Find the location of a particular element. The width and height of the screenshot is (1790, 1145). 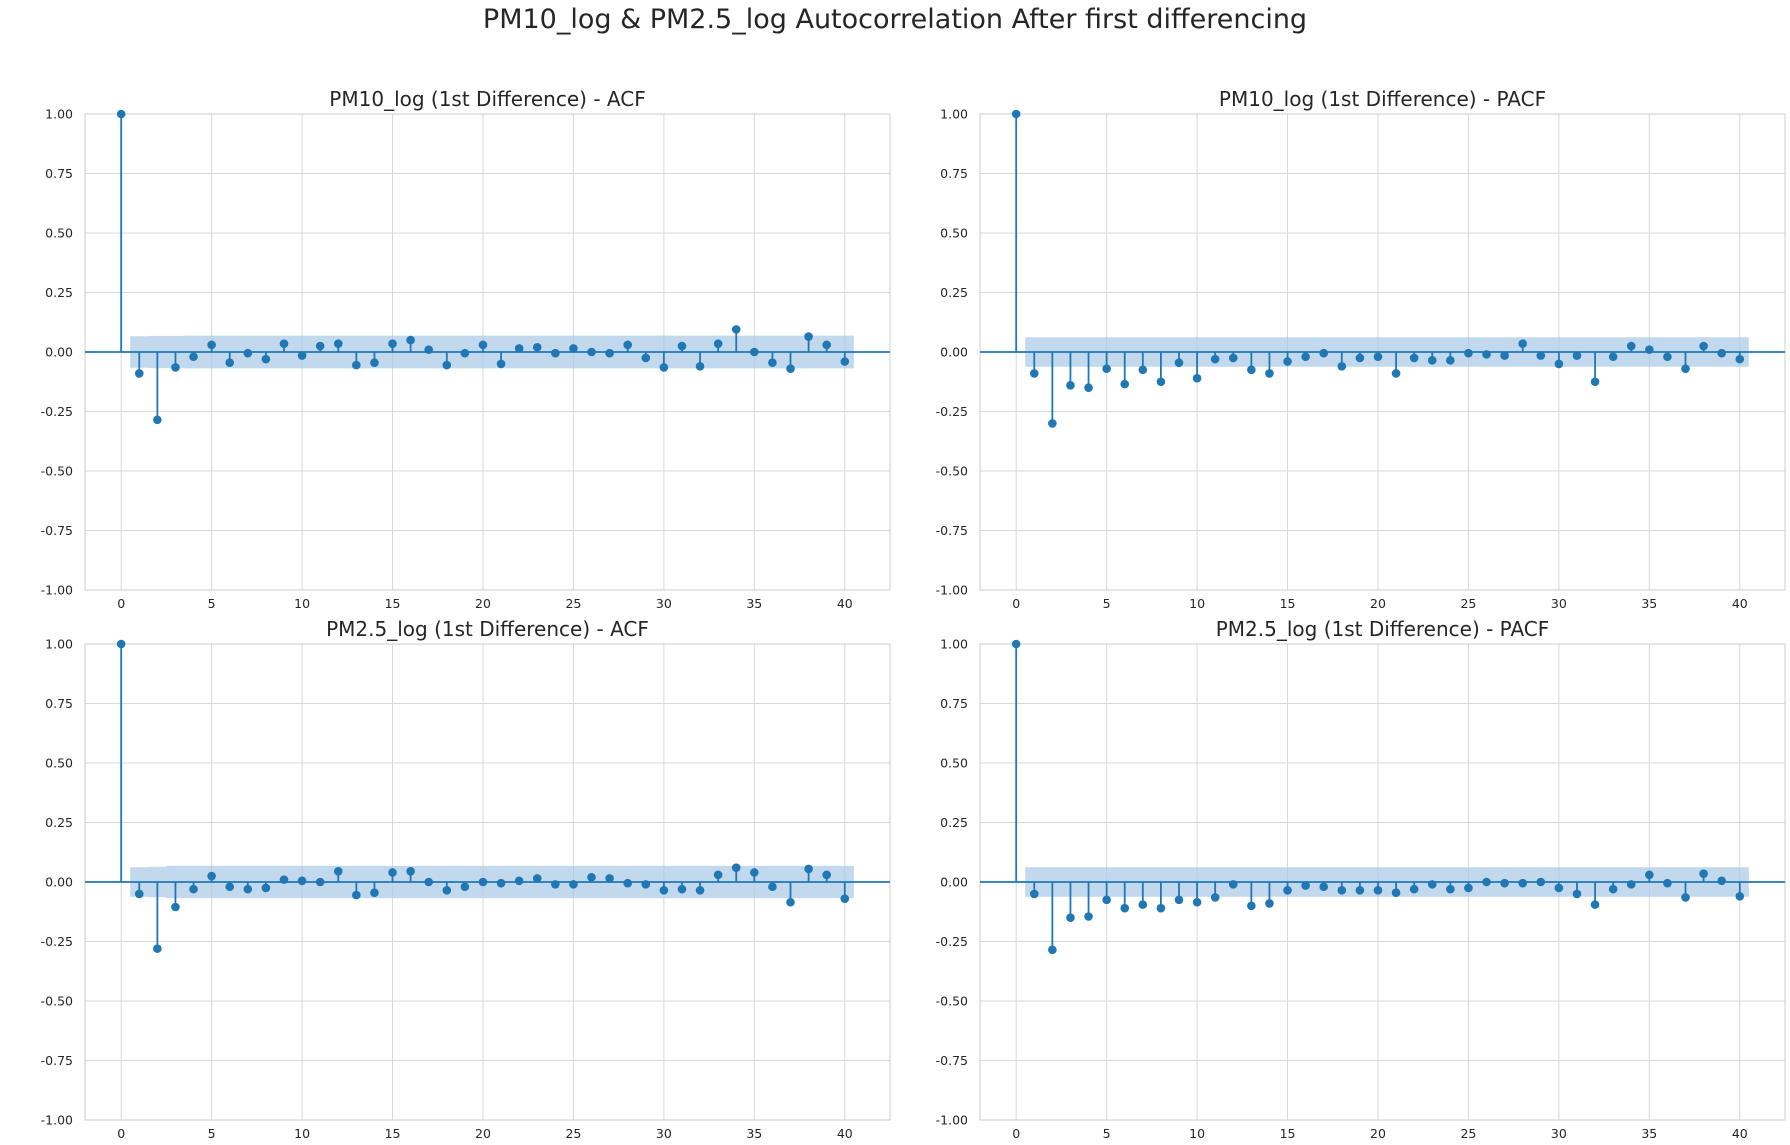

x-tick-label: 35 is located at coordinates (754, 1133).